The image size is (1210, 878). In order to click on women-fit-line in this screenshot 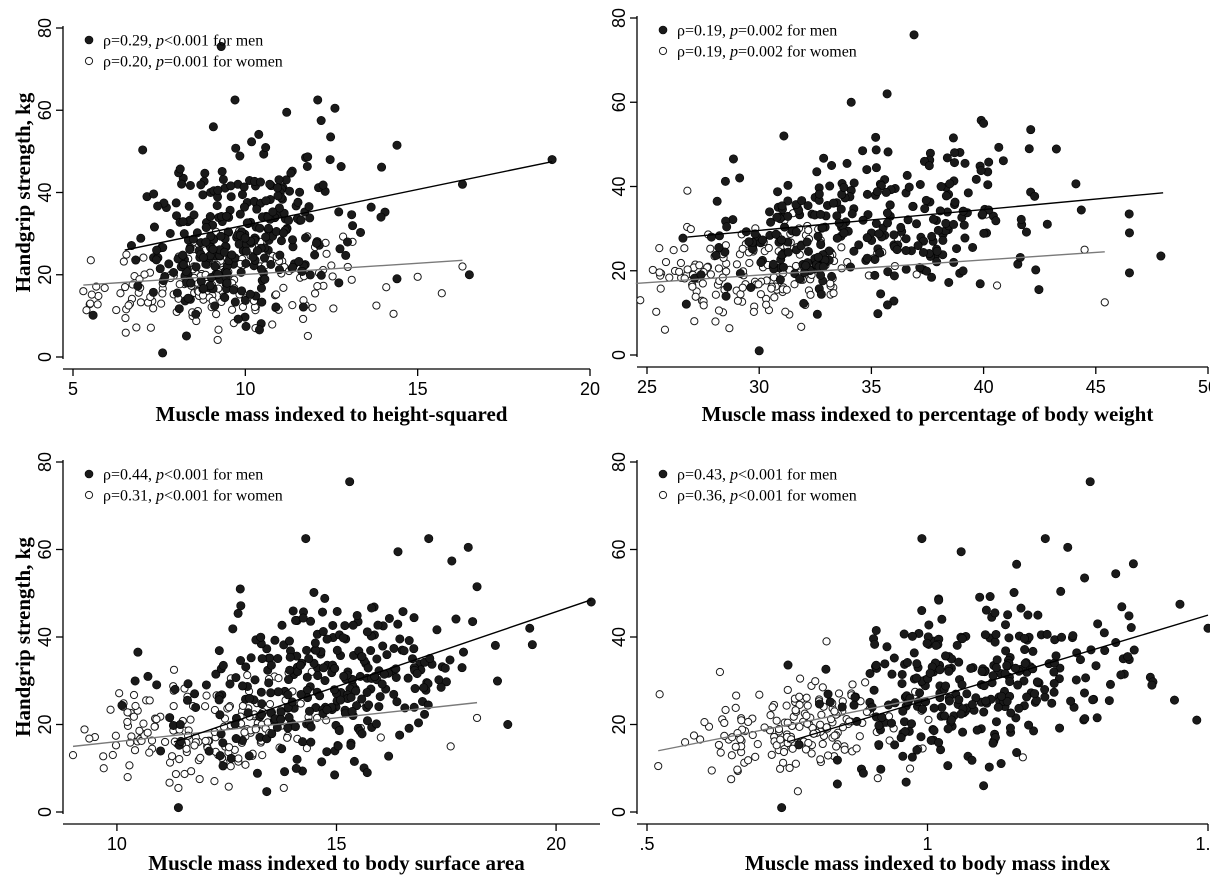, I will do `click(870, 268)`.